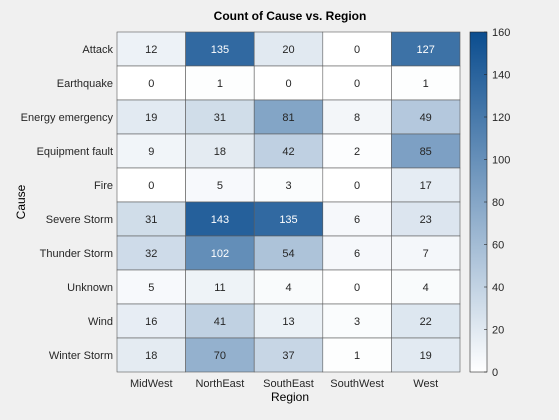 This screenshot has height=420, width=559. Describe the element at coordinates (220, 220) in the screenshot. I see `cell-value-label: 143` at that location.